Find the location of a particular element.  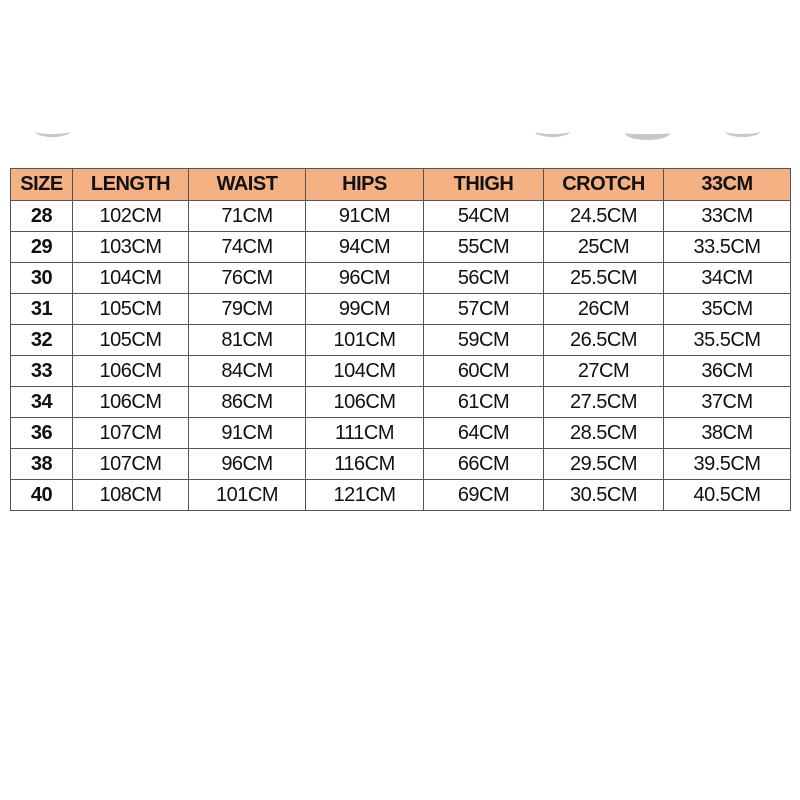

measurement-cell: 33.5CM is located at coordinates (727, 247).